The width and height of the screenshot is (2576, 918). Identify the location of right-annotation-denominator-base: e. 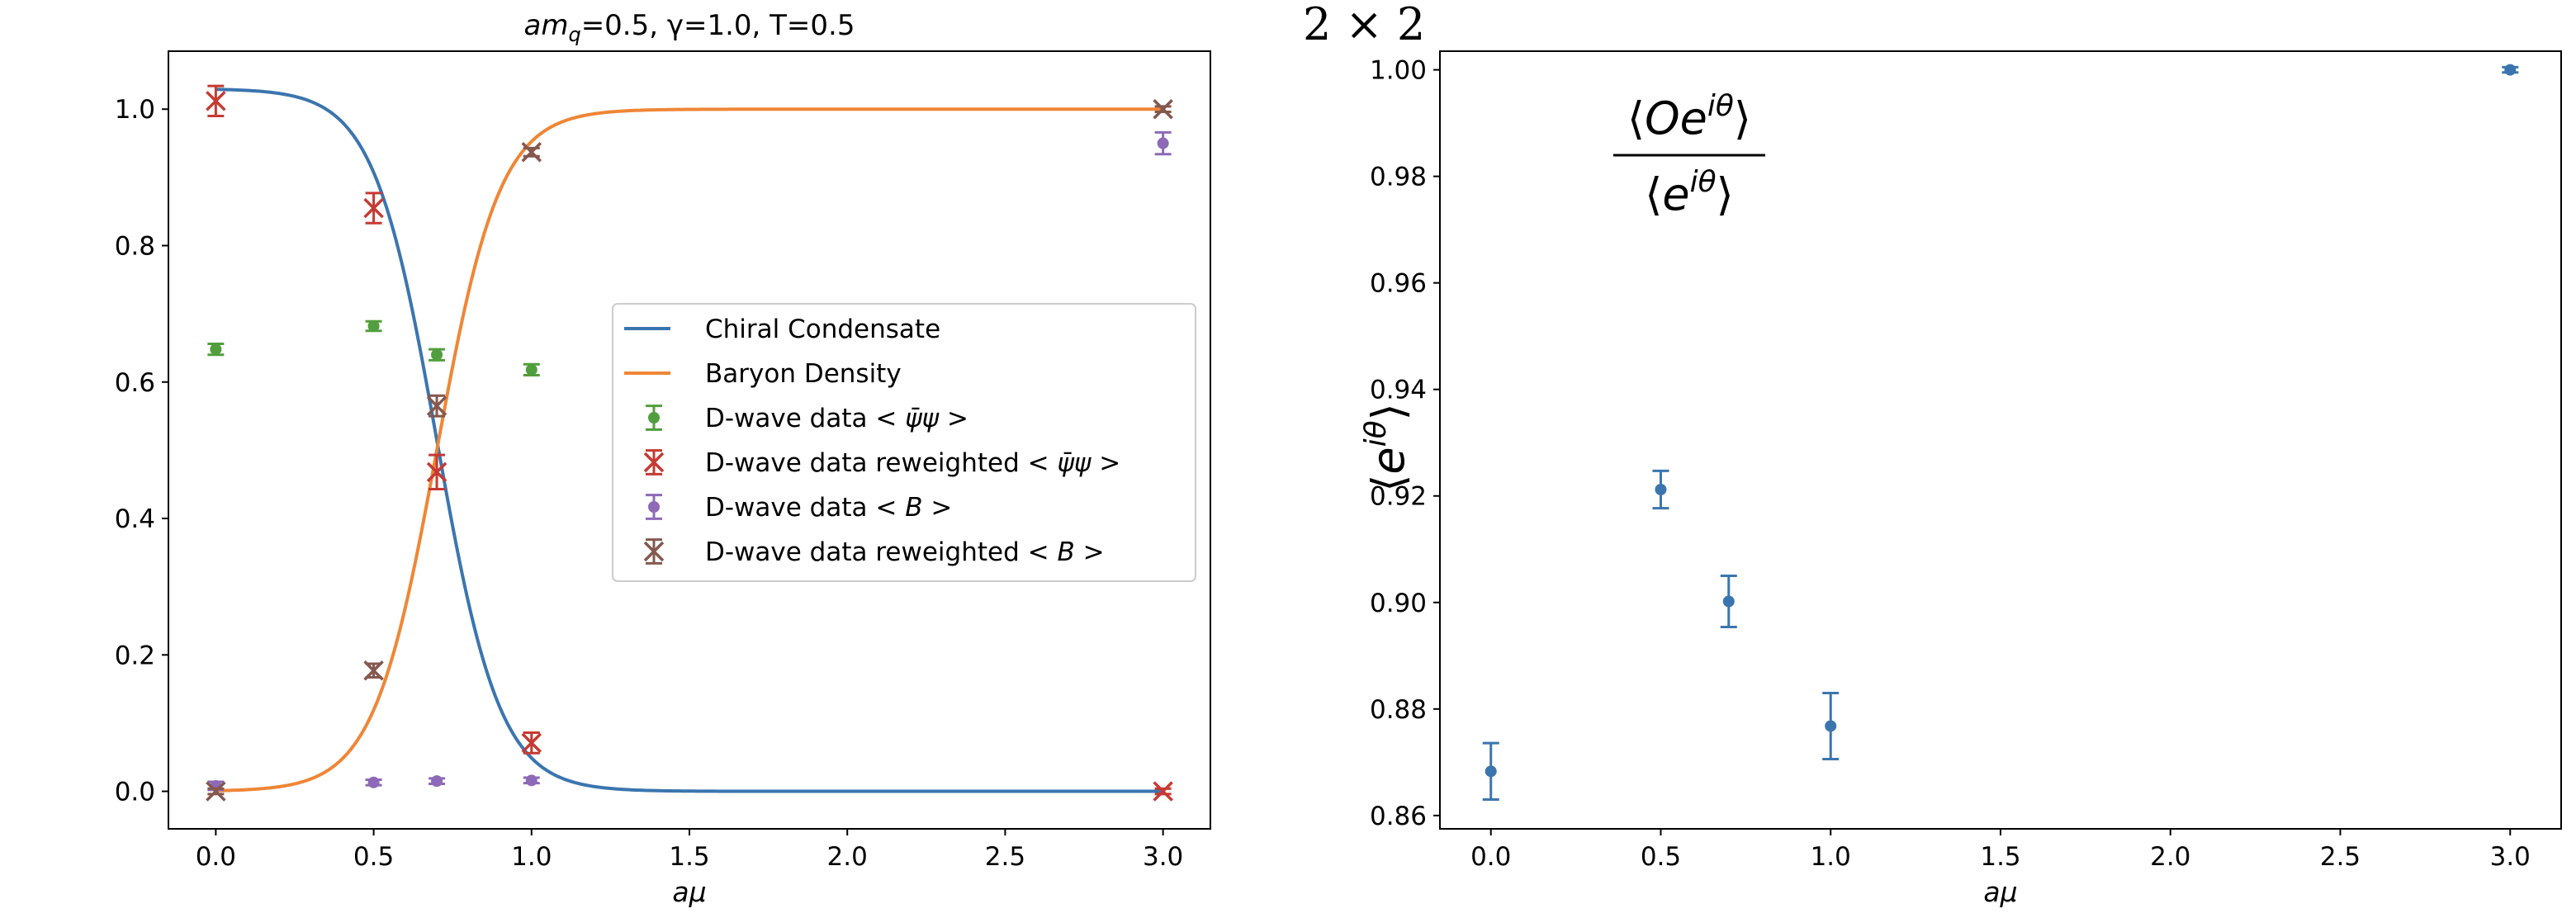
(1675, 194).